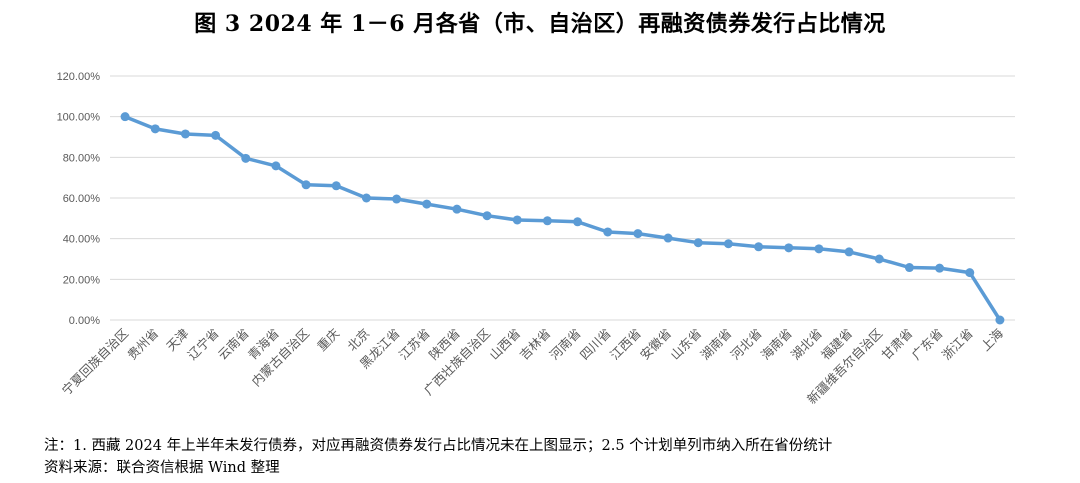 Image resolution: width=1080 pixels, height=483 pixels. I want to click on x-tick-label: 安徽省, so click(655, 344).